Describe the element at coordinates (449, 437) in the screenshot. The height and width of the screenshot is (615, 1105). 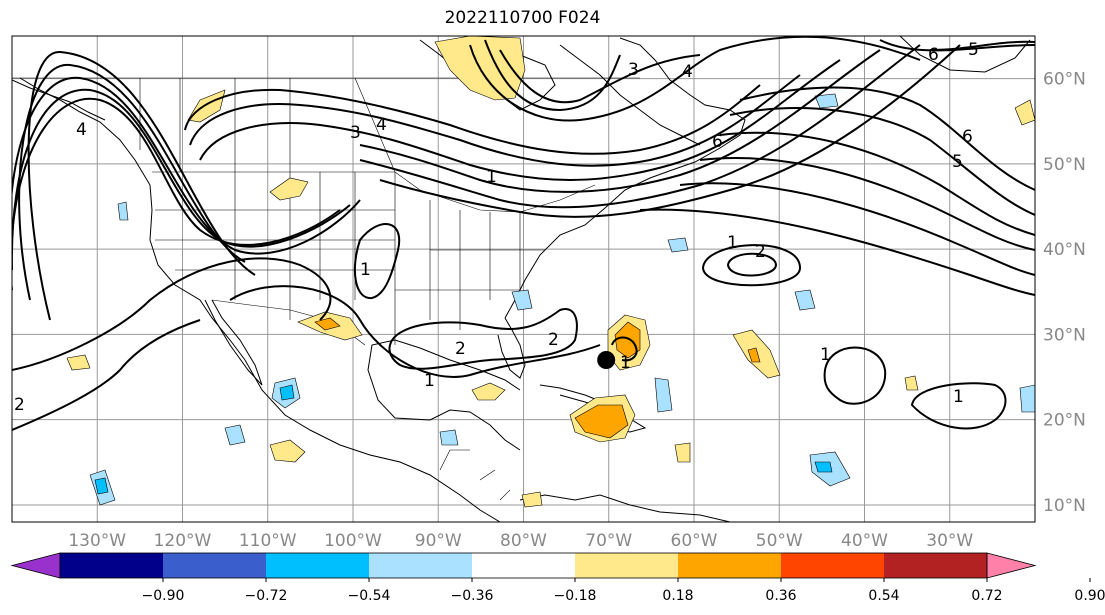
I see `shade-blue-small12` at that location.